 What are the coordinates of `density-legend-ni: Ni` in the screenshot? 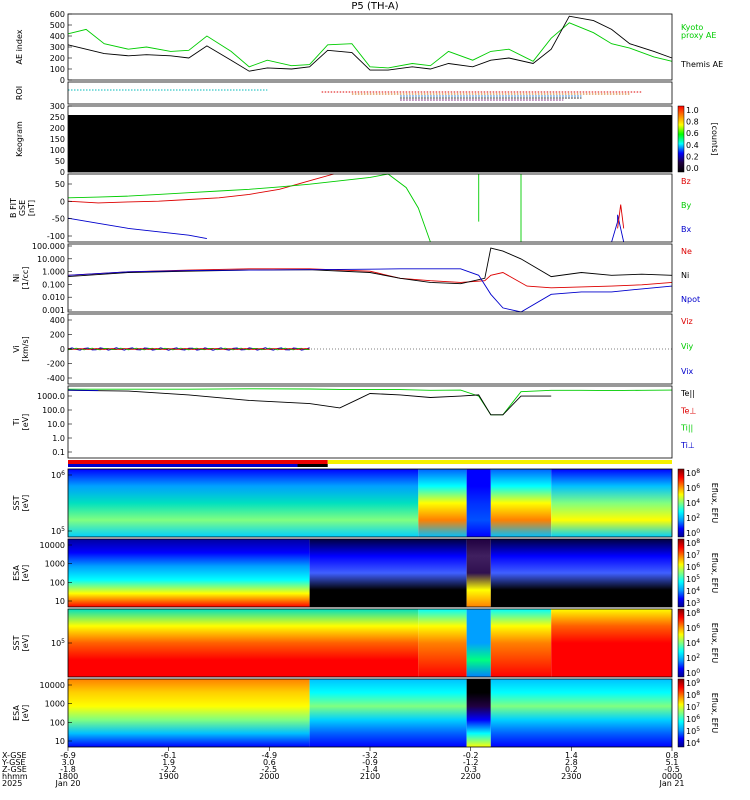 It's located at (685, 275).